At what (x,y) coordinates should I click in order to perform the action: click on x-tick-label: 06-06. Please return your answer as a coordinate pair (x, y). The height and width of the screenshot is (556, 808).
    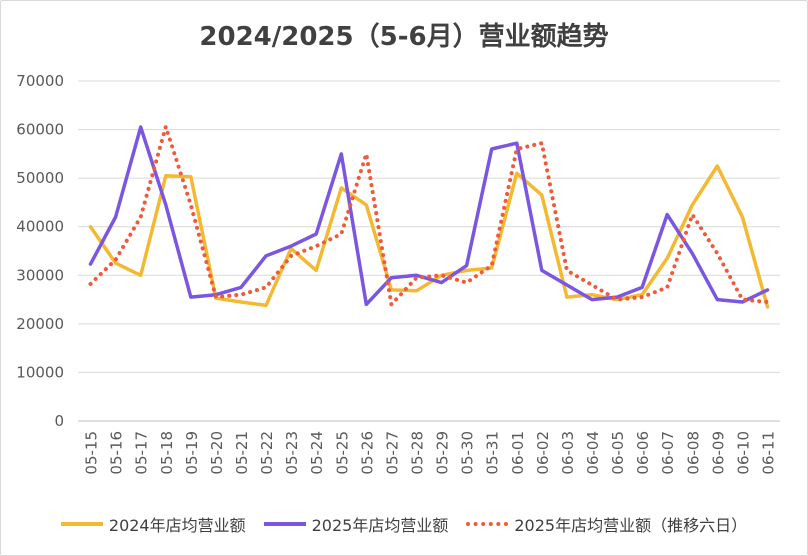
    Looking at the image, I should click on (643, 453).